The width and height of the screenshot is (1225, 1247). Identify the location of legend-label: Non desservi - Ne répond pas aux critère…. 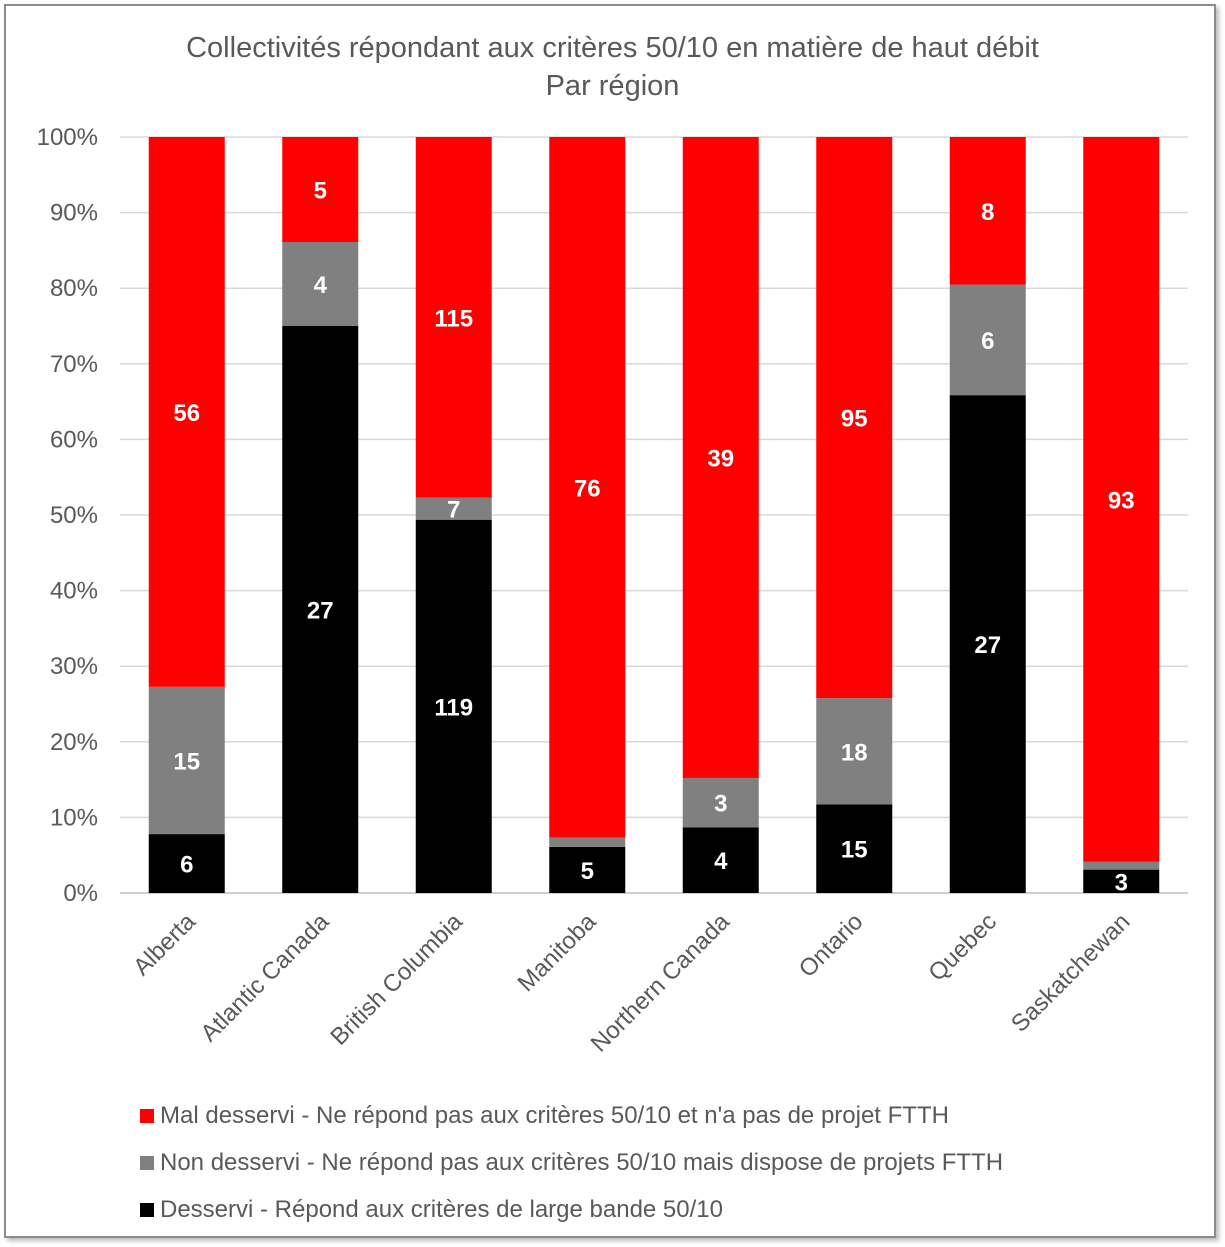
(582, 1162).